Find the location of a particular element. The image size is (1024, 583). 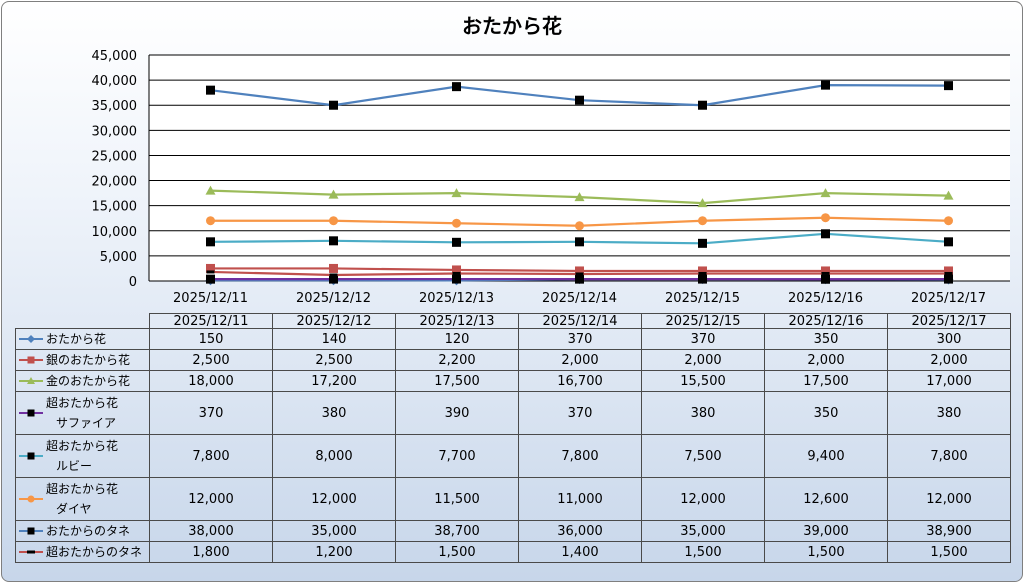

legend-entry: おたから花 is located at coordinates (82, 339).